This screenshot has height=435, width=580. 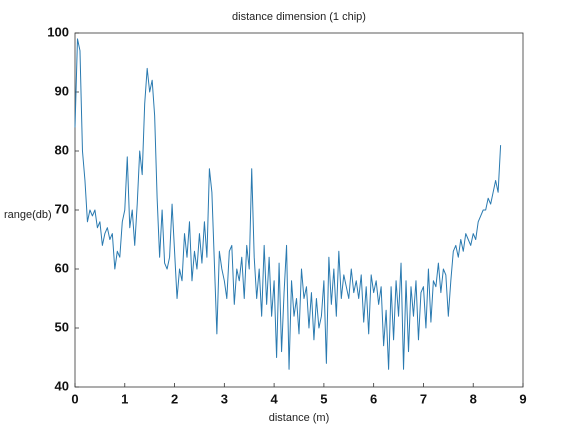 I want to click on x-tick-label: 3, so click(x=224, y=398).